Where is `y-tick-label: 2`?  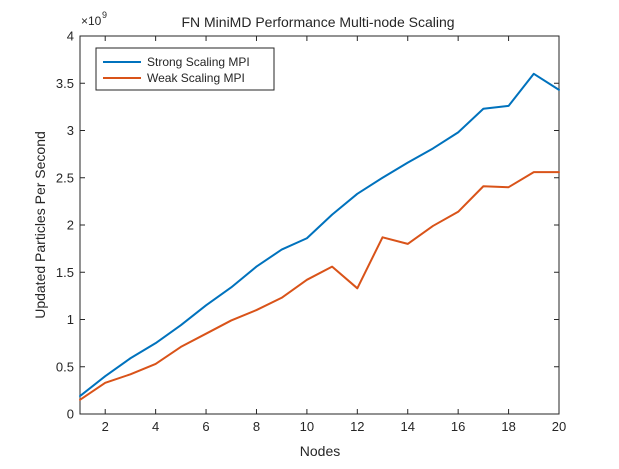 y-tick-label: 2 is located at coordinates (70, 225).